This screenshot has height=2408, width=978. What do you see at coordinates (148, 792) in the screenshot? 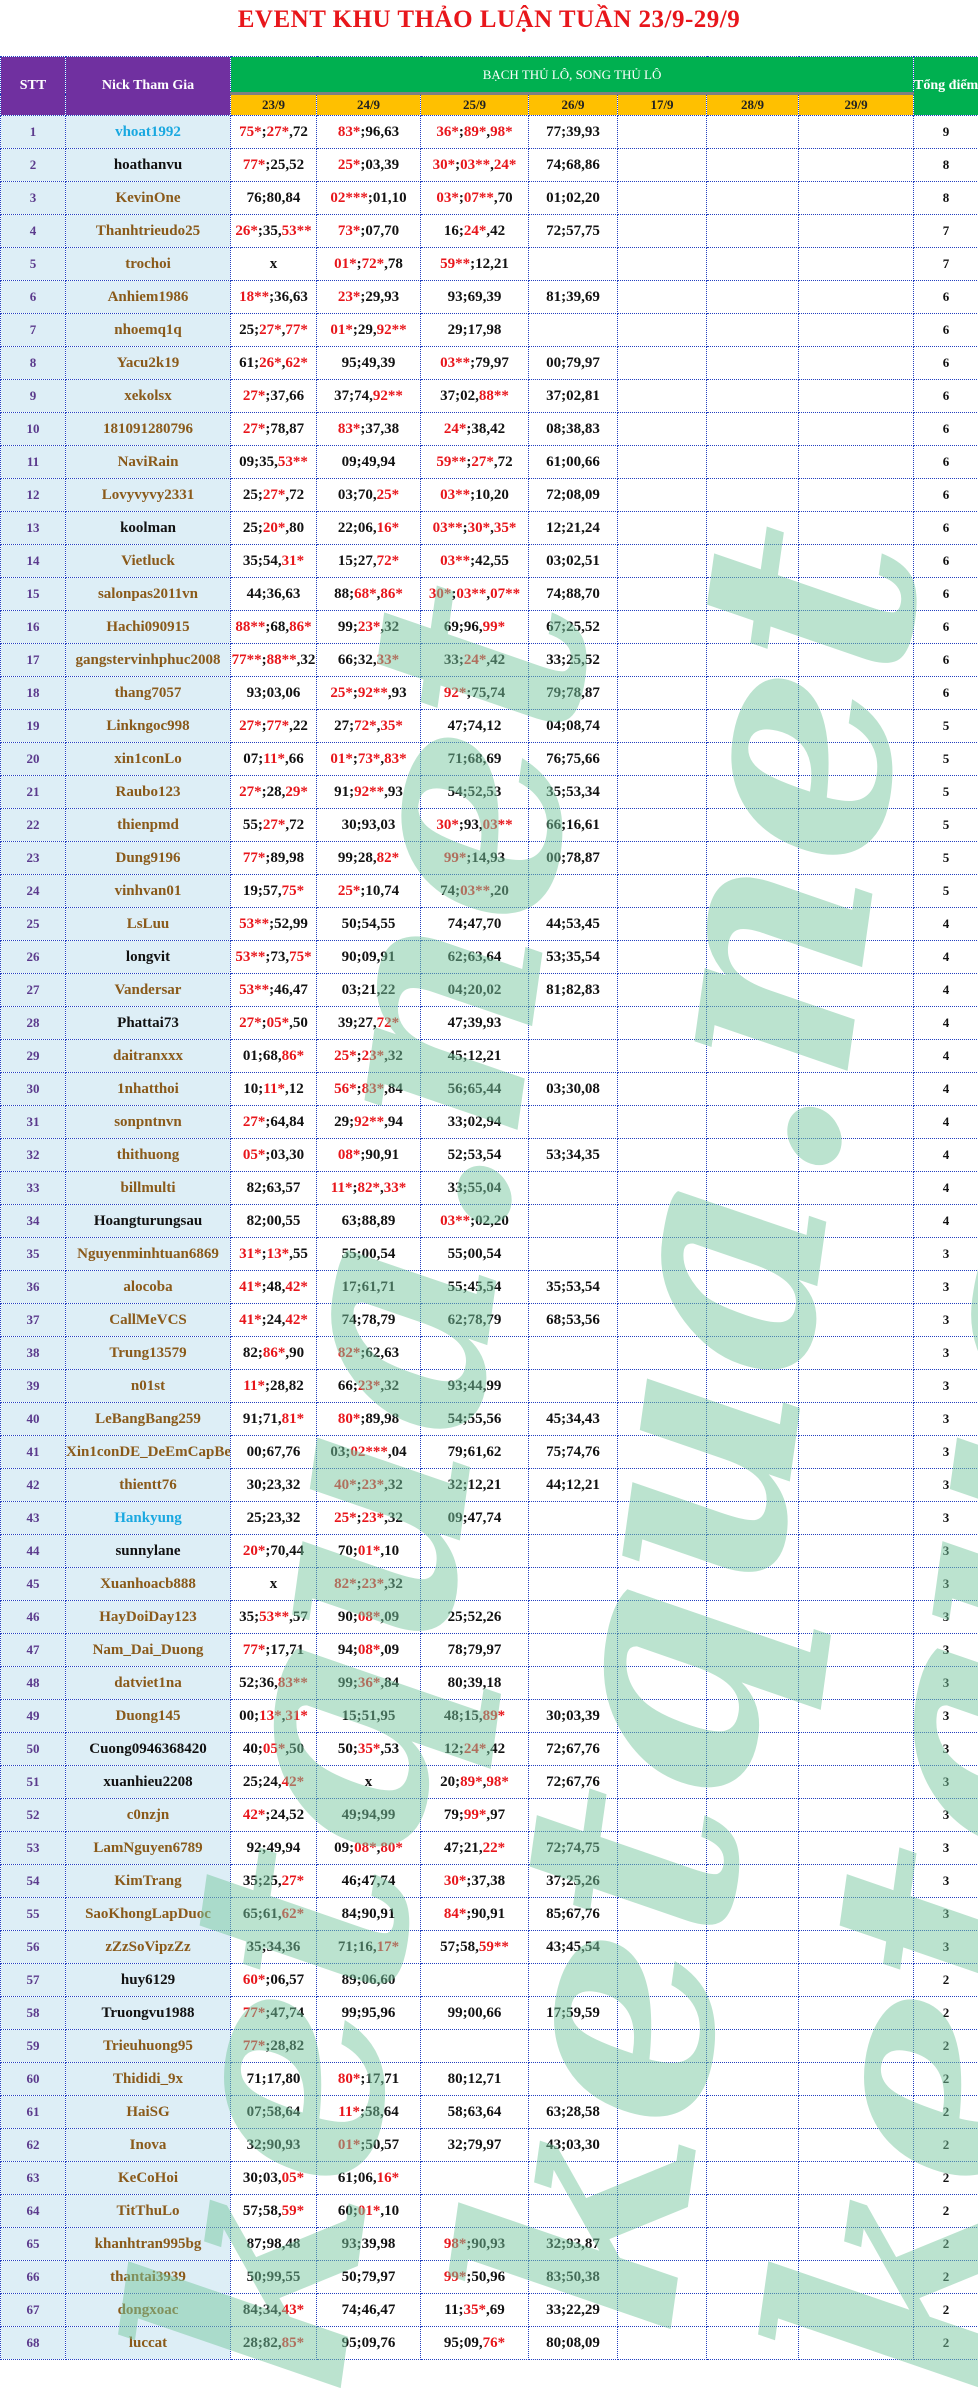
I see `nick-name: Raubo123` at bounding box center [148, 792].